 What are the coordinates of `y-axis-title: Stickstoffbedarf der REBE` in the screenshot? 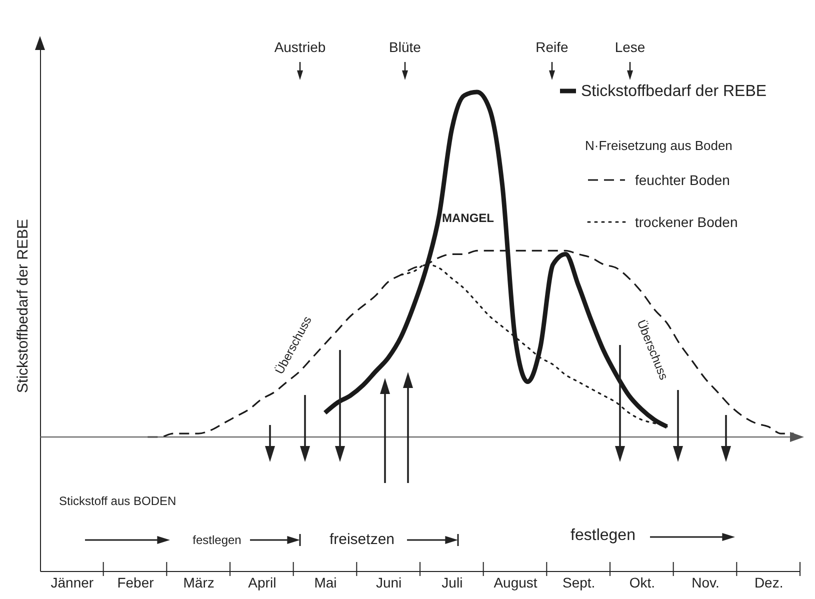 It's located at (23, 306).